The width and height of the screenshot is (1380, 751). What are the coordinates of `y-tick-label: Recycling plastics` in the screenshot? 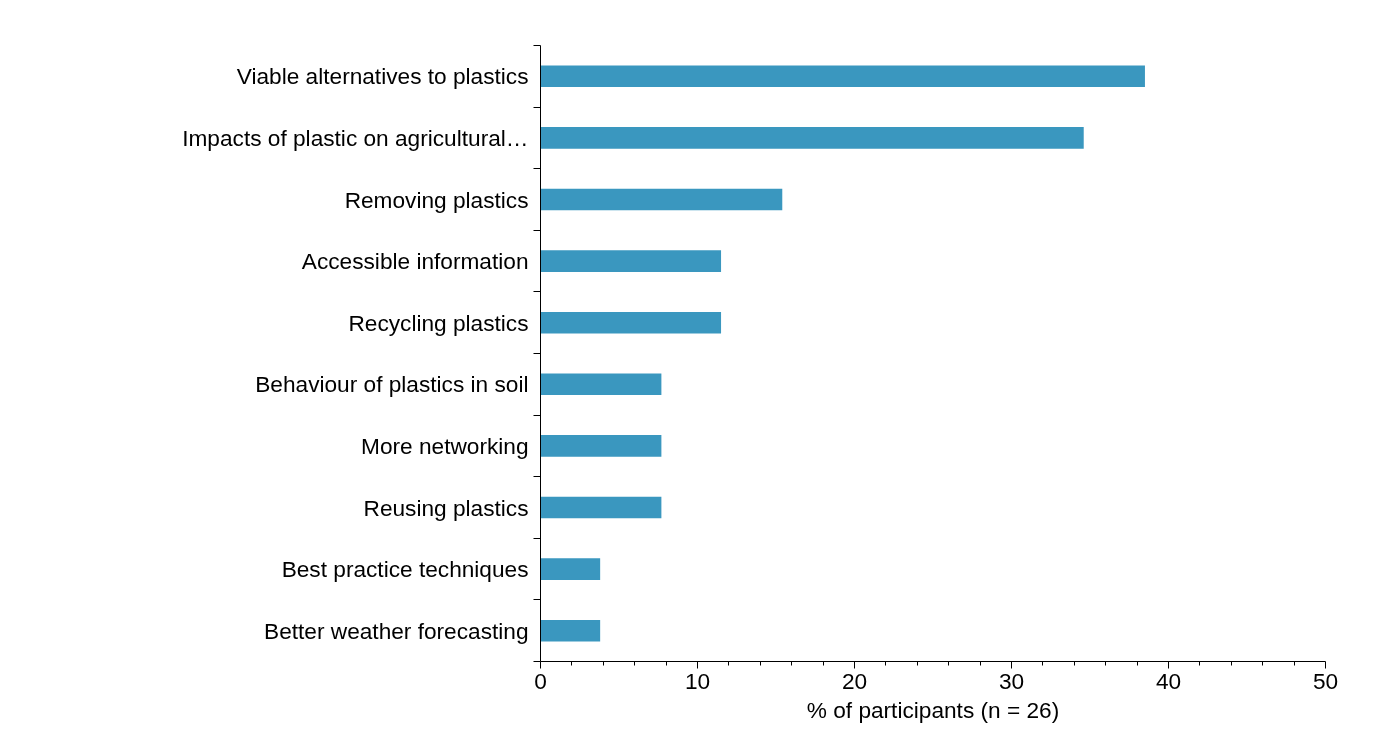 It's located at (438, 322).